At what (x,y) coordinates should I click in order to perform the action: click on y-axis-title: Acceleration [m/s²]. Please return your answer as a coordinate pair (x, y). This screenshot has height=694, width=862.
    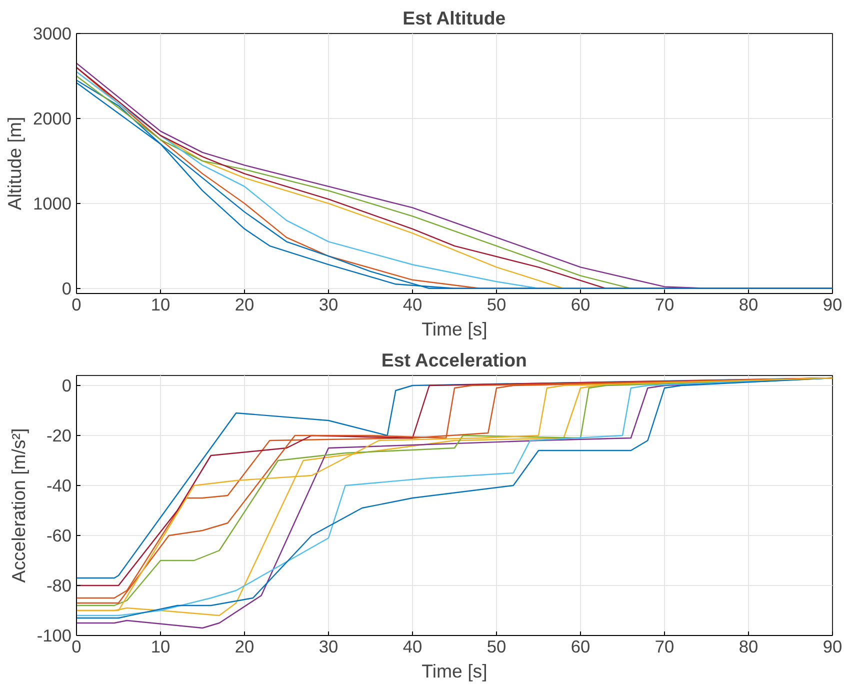
    Looking at the image, I should click on (18, 505).